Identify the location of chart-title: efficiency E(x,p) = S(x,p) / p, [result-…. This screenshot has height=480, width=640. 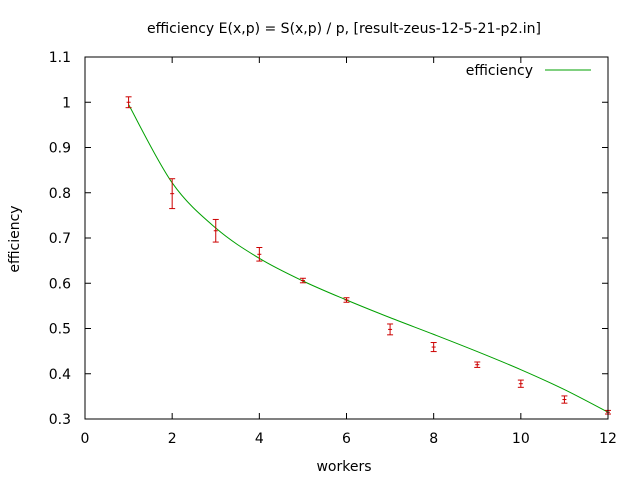
(344, 29).